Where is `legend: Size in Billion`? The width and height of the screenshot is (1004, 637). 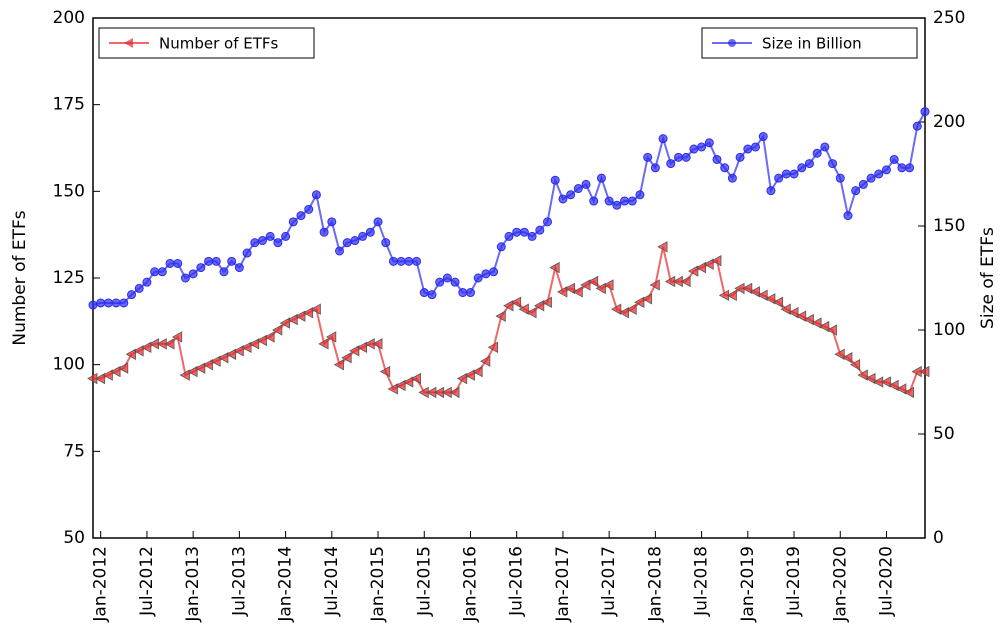
legend: Size in Billion is located at coordinates (809, 43).